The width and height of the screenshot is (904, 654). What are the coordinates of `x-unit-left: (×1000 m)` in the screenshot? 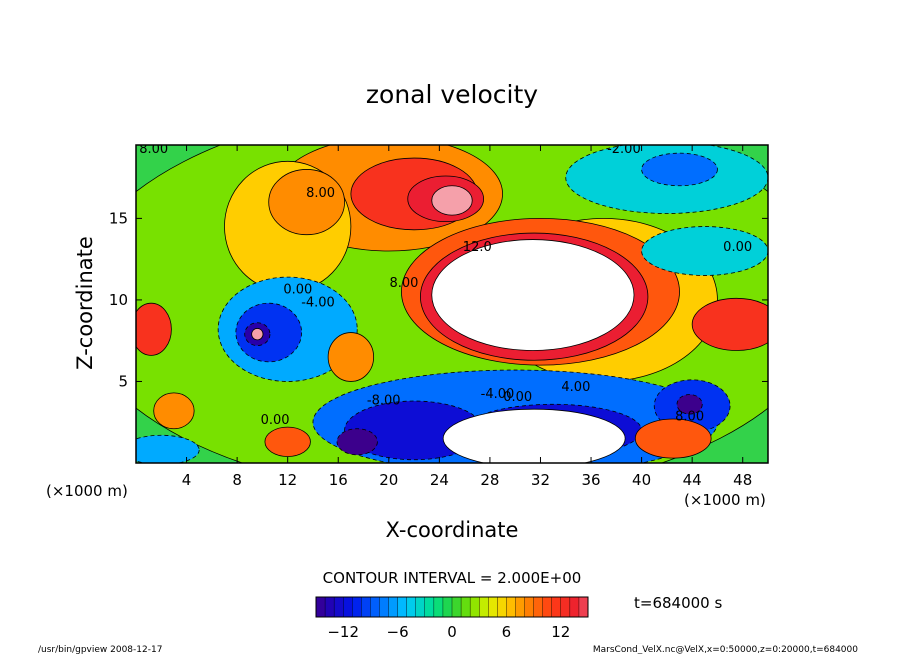 It's located at (87, 491).